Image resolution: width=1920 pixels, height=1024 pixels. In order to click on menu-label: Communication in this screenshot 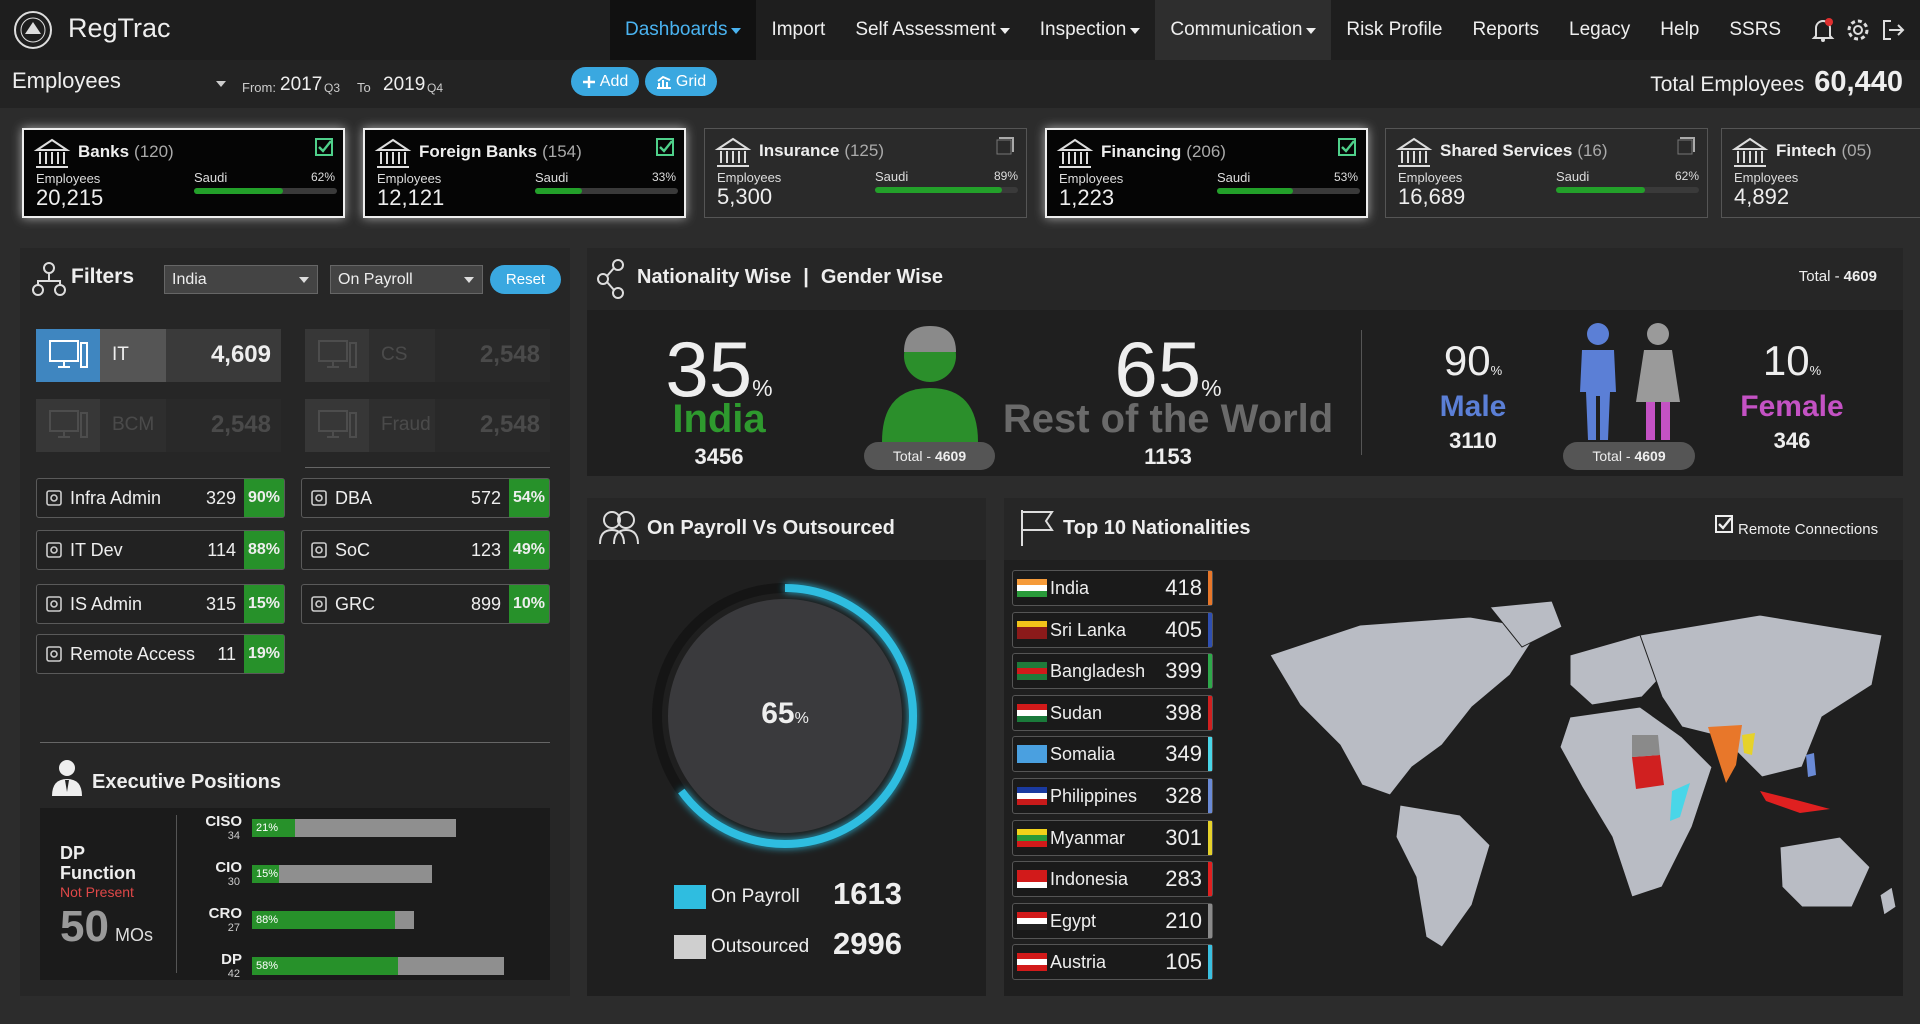, I will do `click(1236, 29)`.